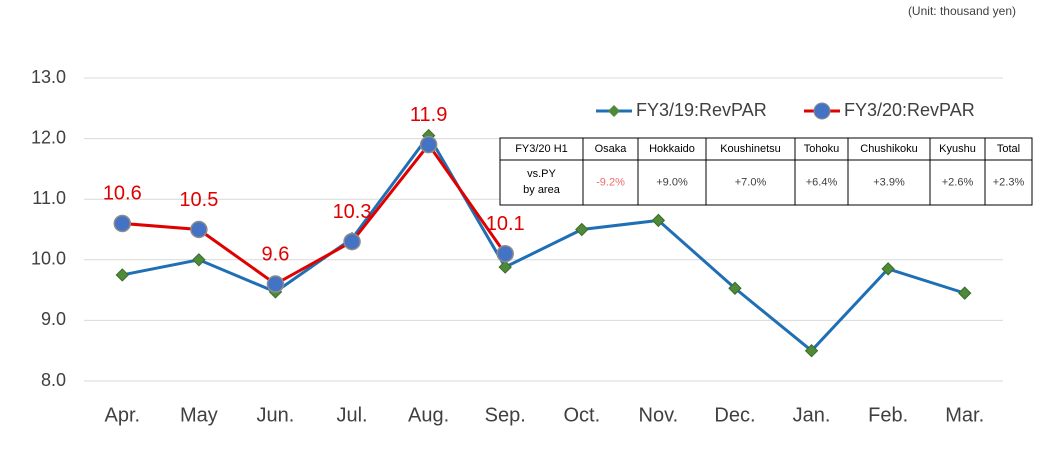 Image resolution: width=1049 pixels, height=451 pixels. I want to click on table-header: Tohoku, so click(821, 149).